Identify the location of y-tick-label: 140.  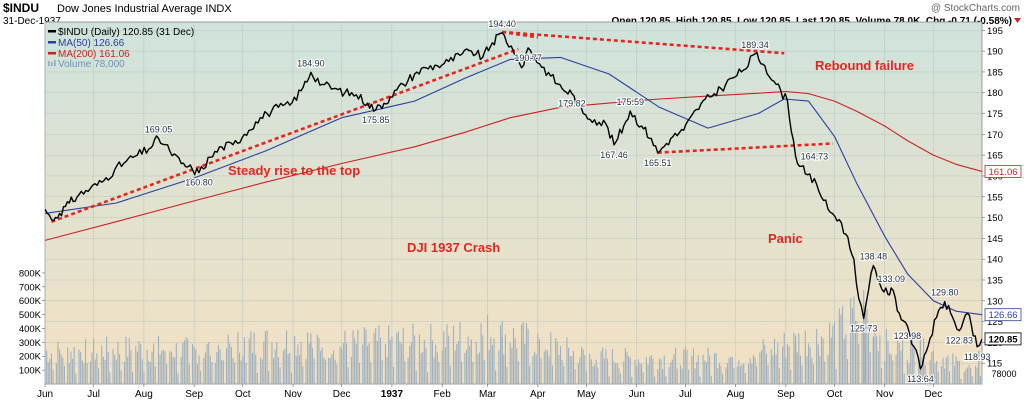
(995, 260).